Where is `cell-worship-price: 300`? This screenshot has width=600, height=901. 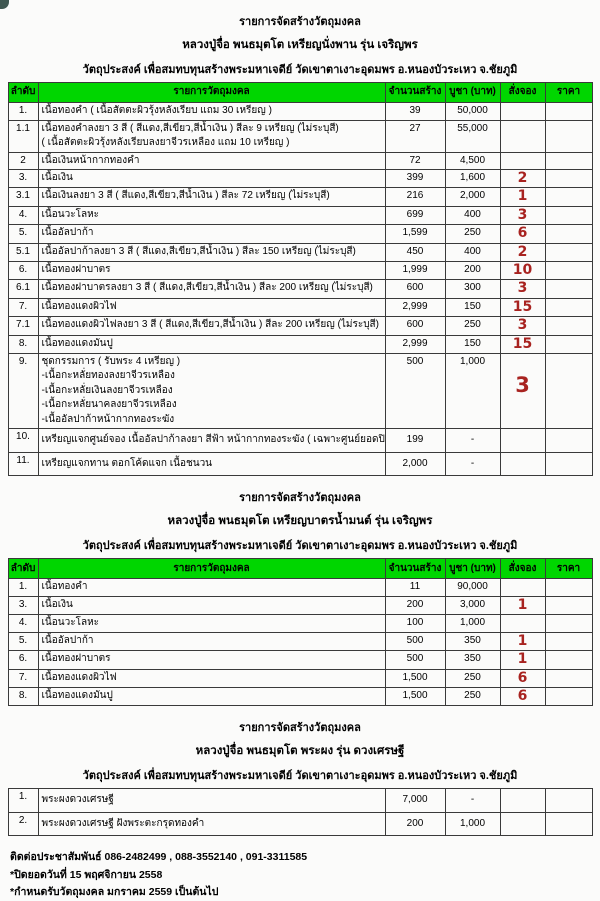
cell-worship-price: 300 is located at coordinates (472, 289).